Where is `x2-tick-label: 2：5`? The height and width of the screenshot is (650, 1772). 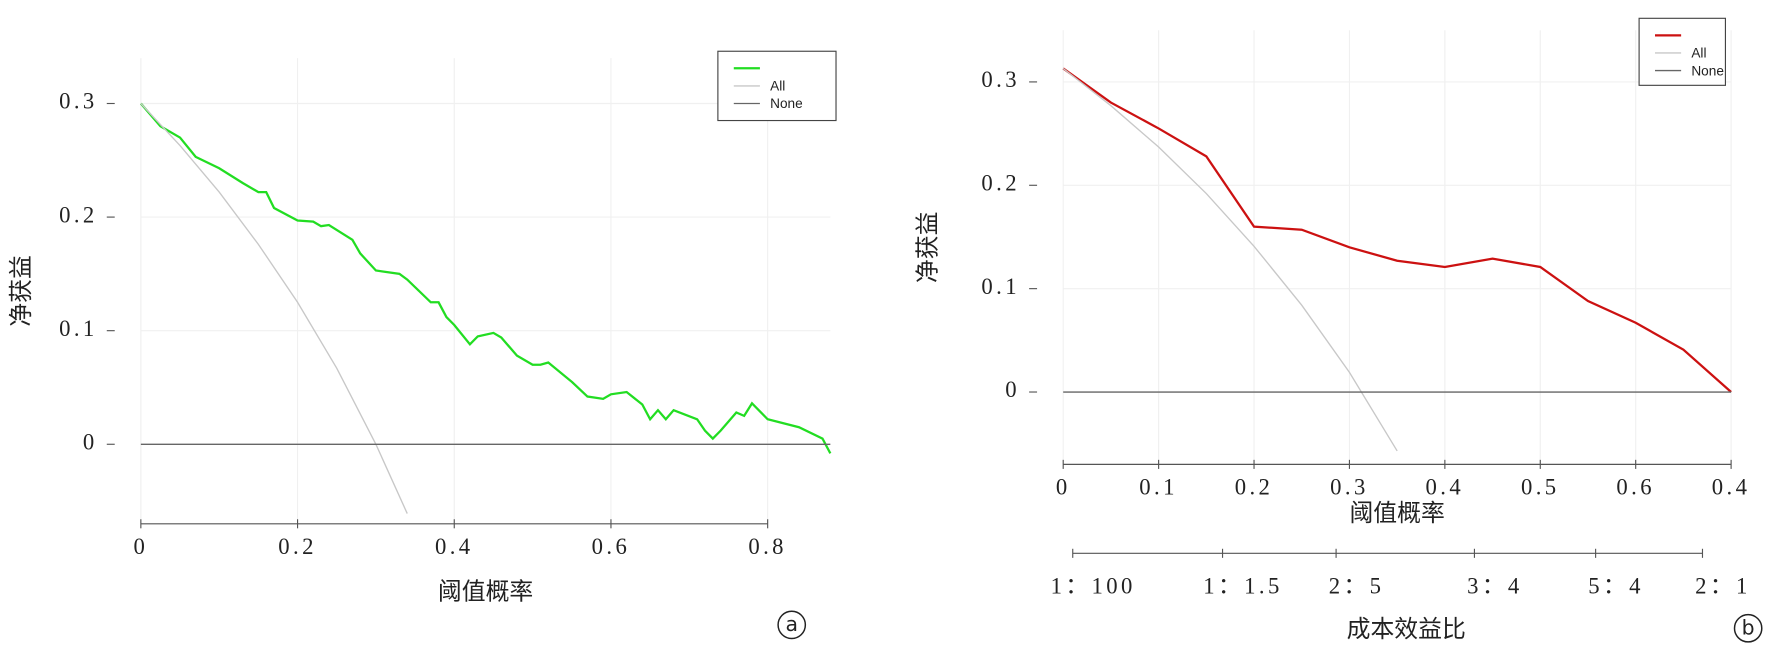
x2-tick-label: 2：5 is located at coordinates (1357, 586).